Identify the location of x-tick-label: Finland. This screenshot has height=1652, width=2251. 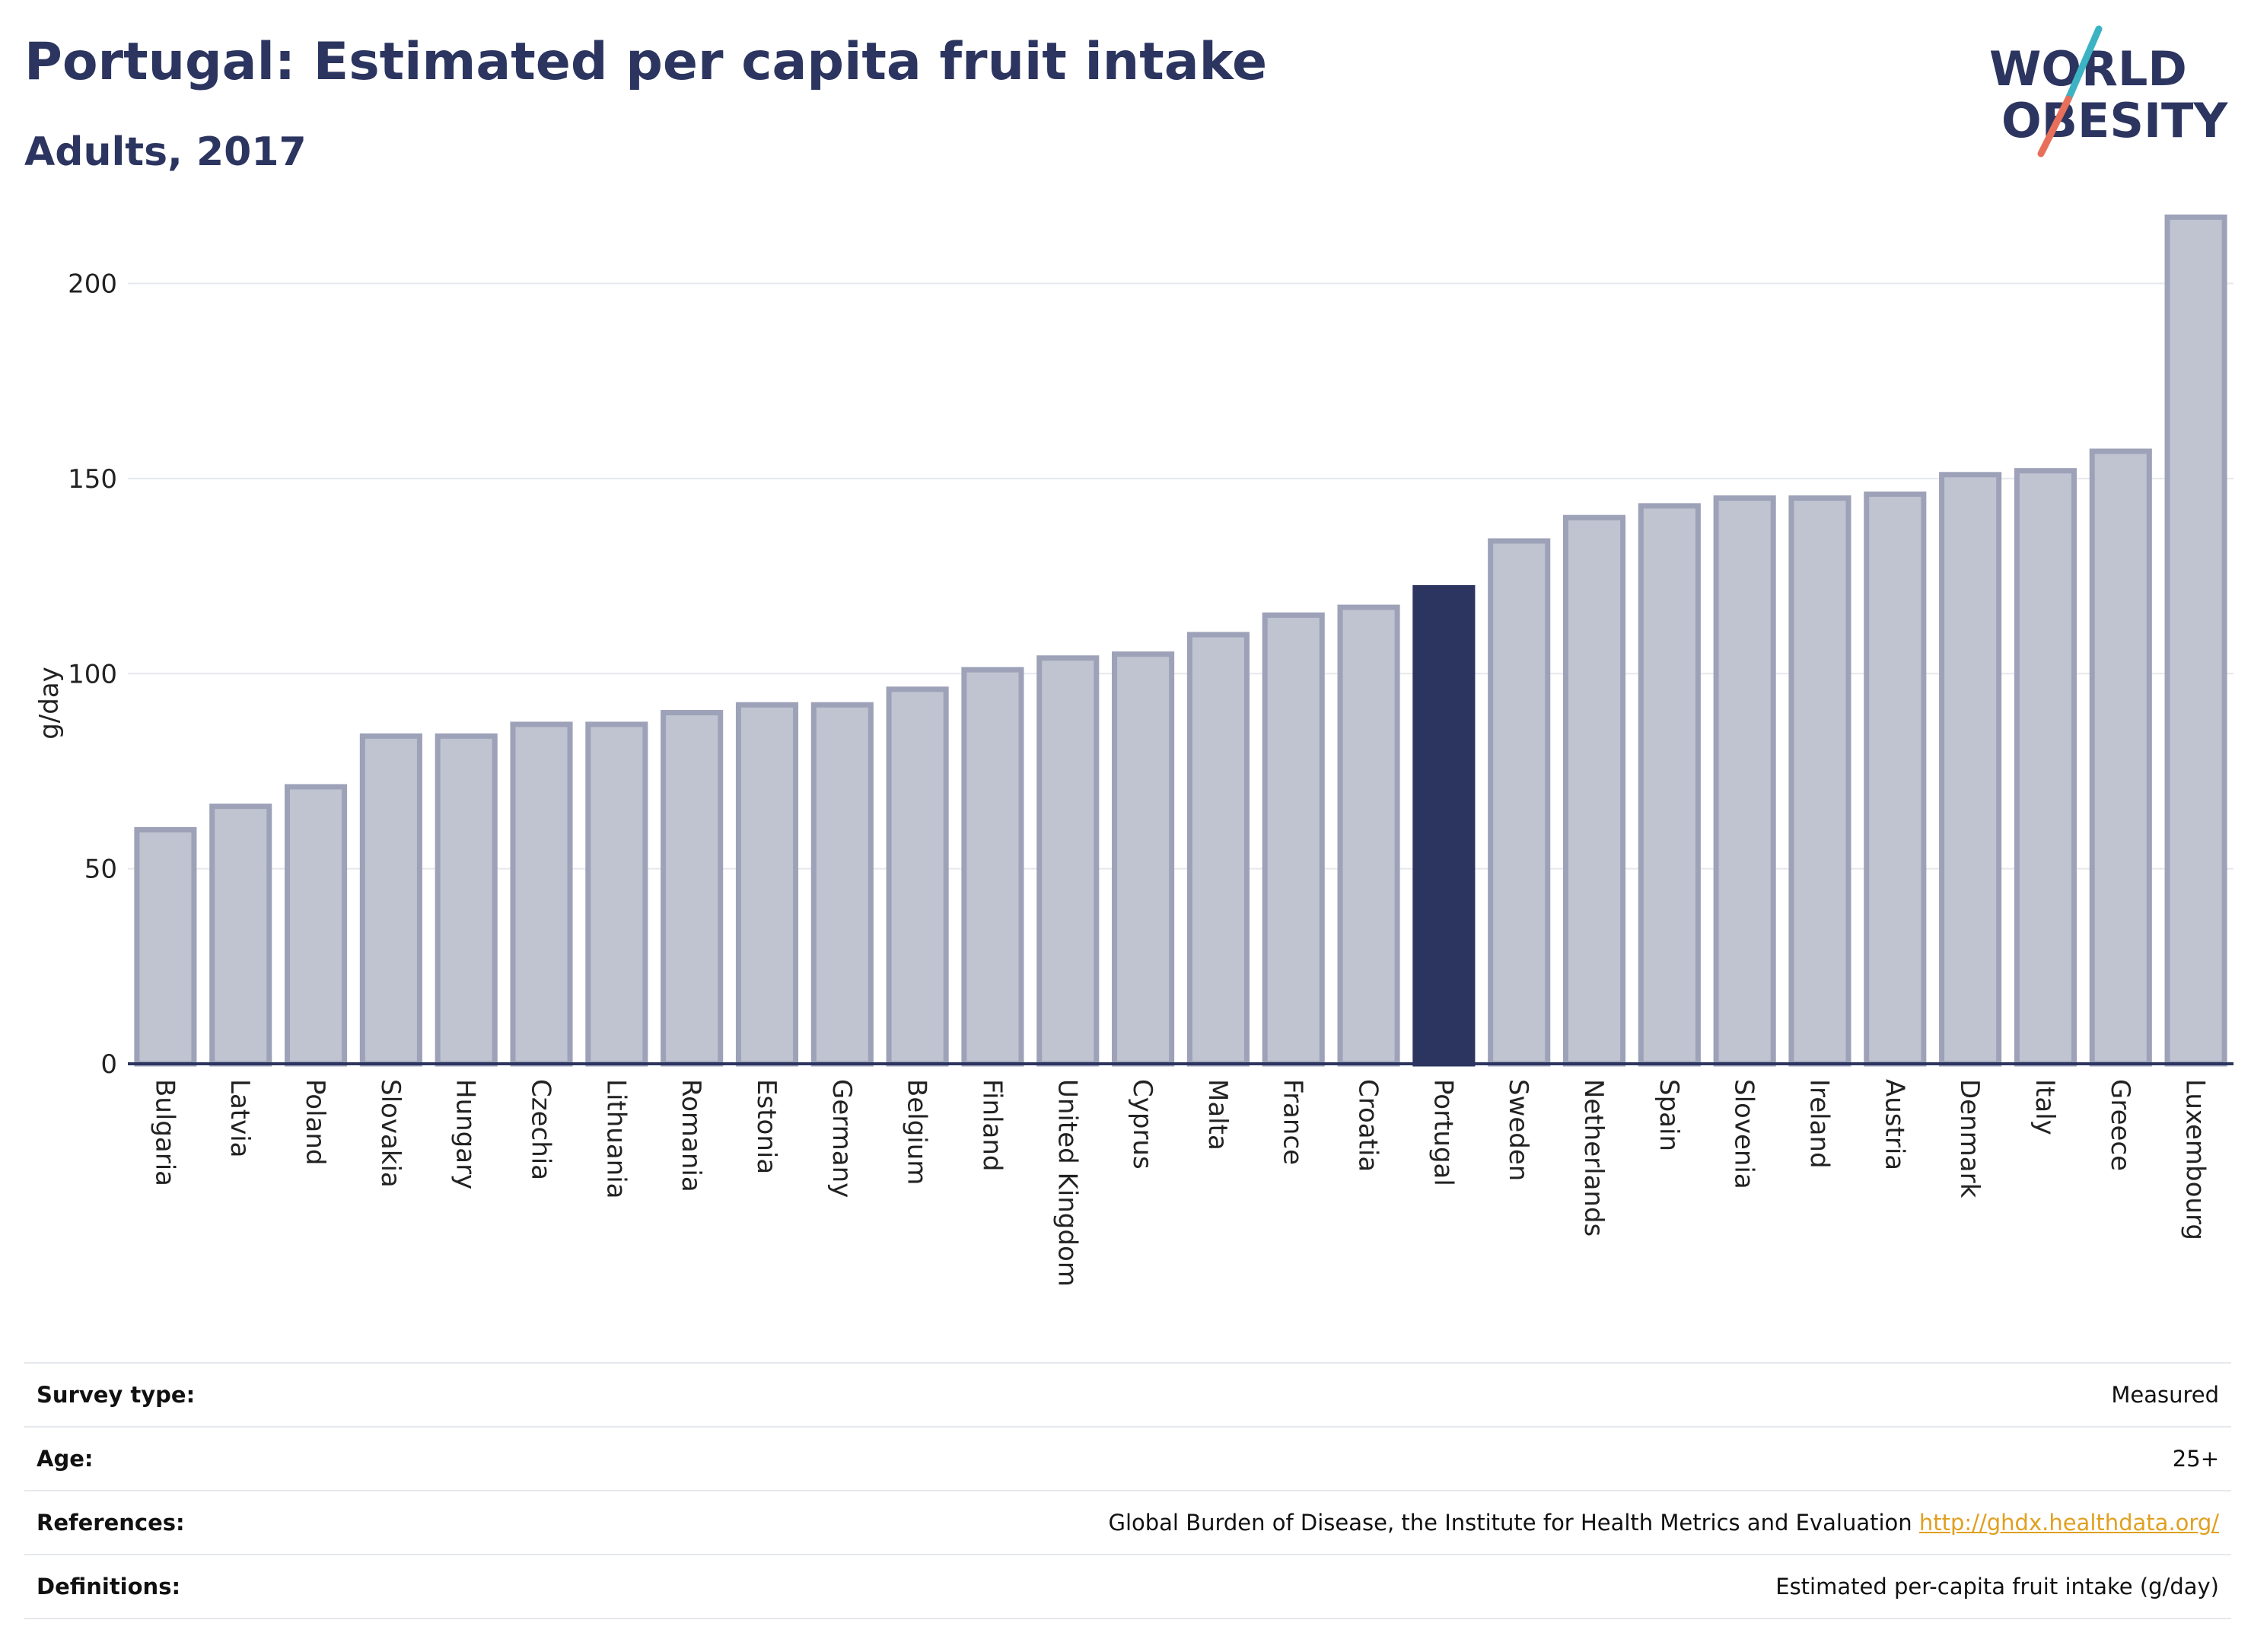
(991, 1125).